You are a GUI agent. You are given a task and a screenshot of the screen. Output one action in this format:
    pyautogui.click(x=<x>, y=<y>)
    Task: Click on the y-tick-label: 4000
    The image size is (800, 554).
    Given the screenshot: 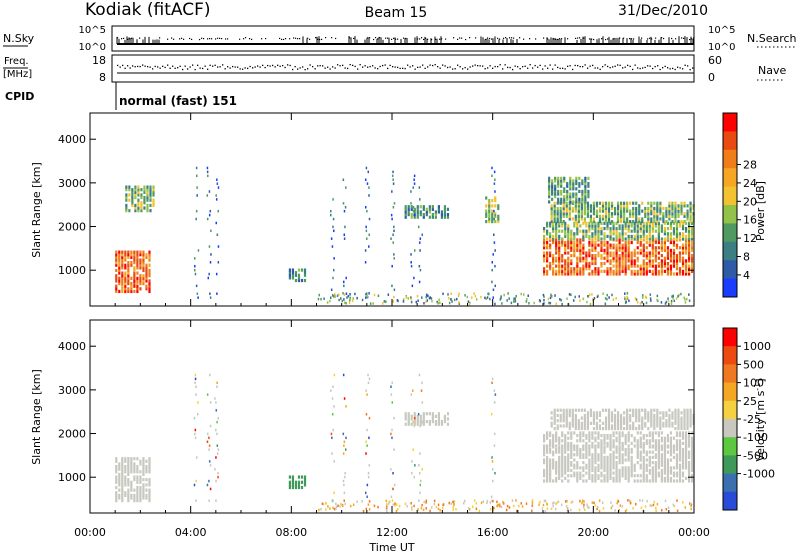 What is the action you would take?
    pyautogui.click(x=72, y=139)
    